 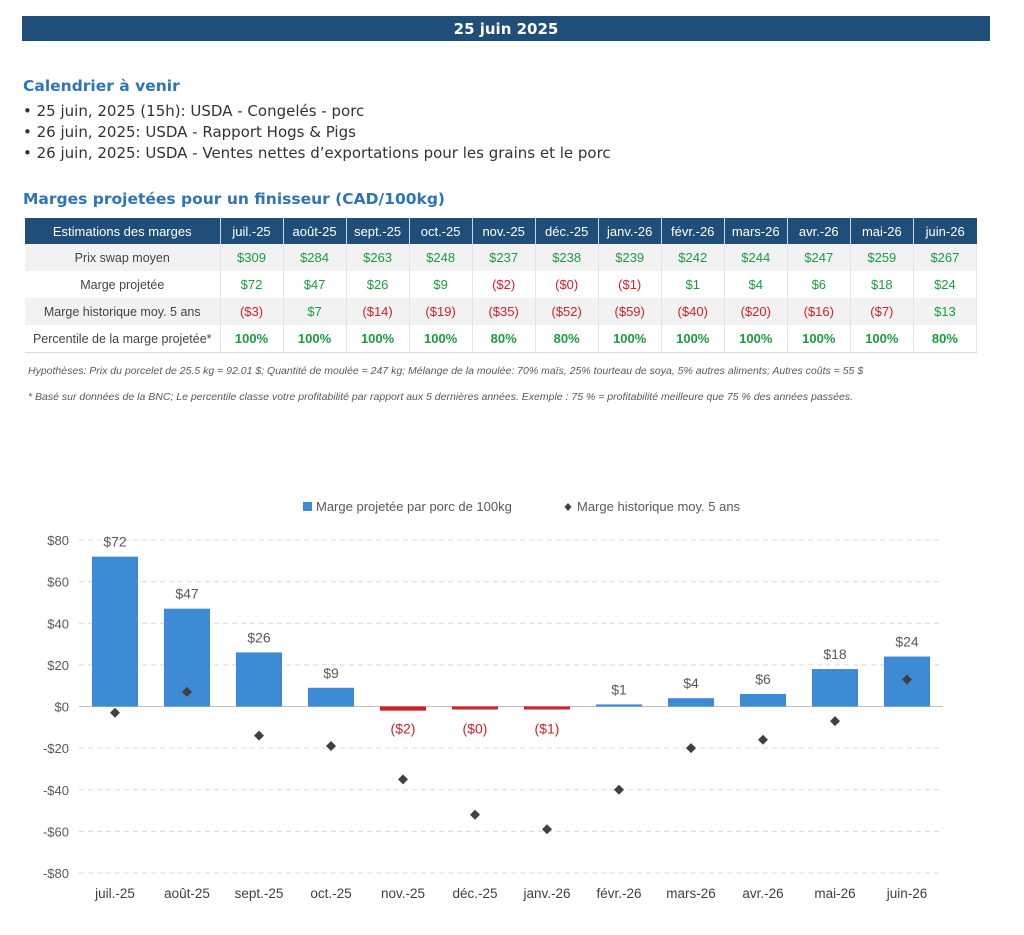 I want to click on table-cell: $248, so click(x=441, y=257).